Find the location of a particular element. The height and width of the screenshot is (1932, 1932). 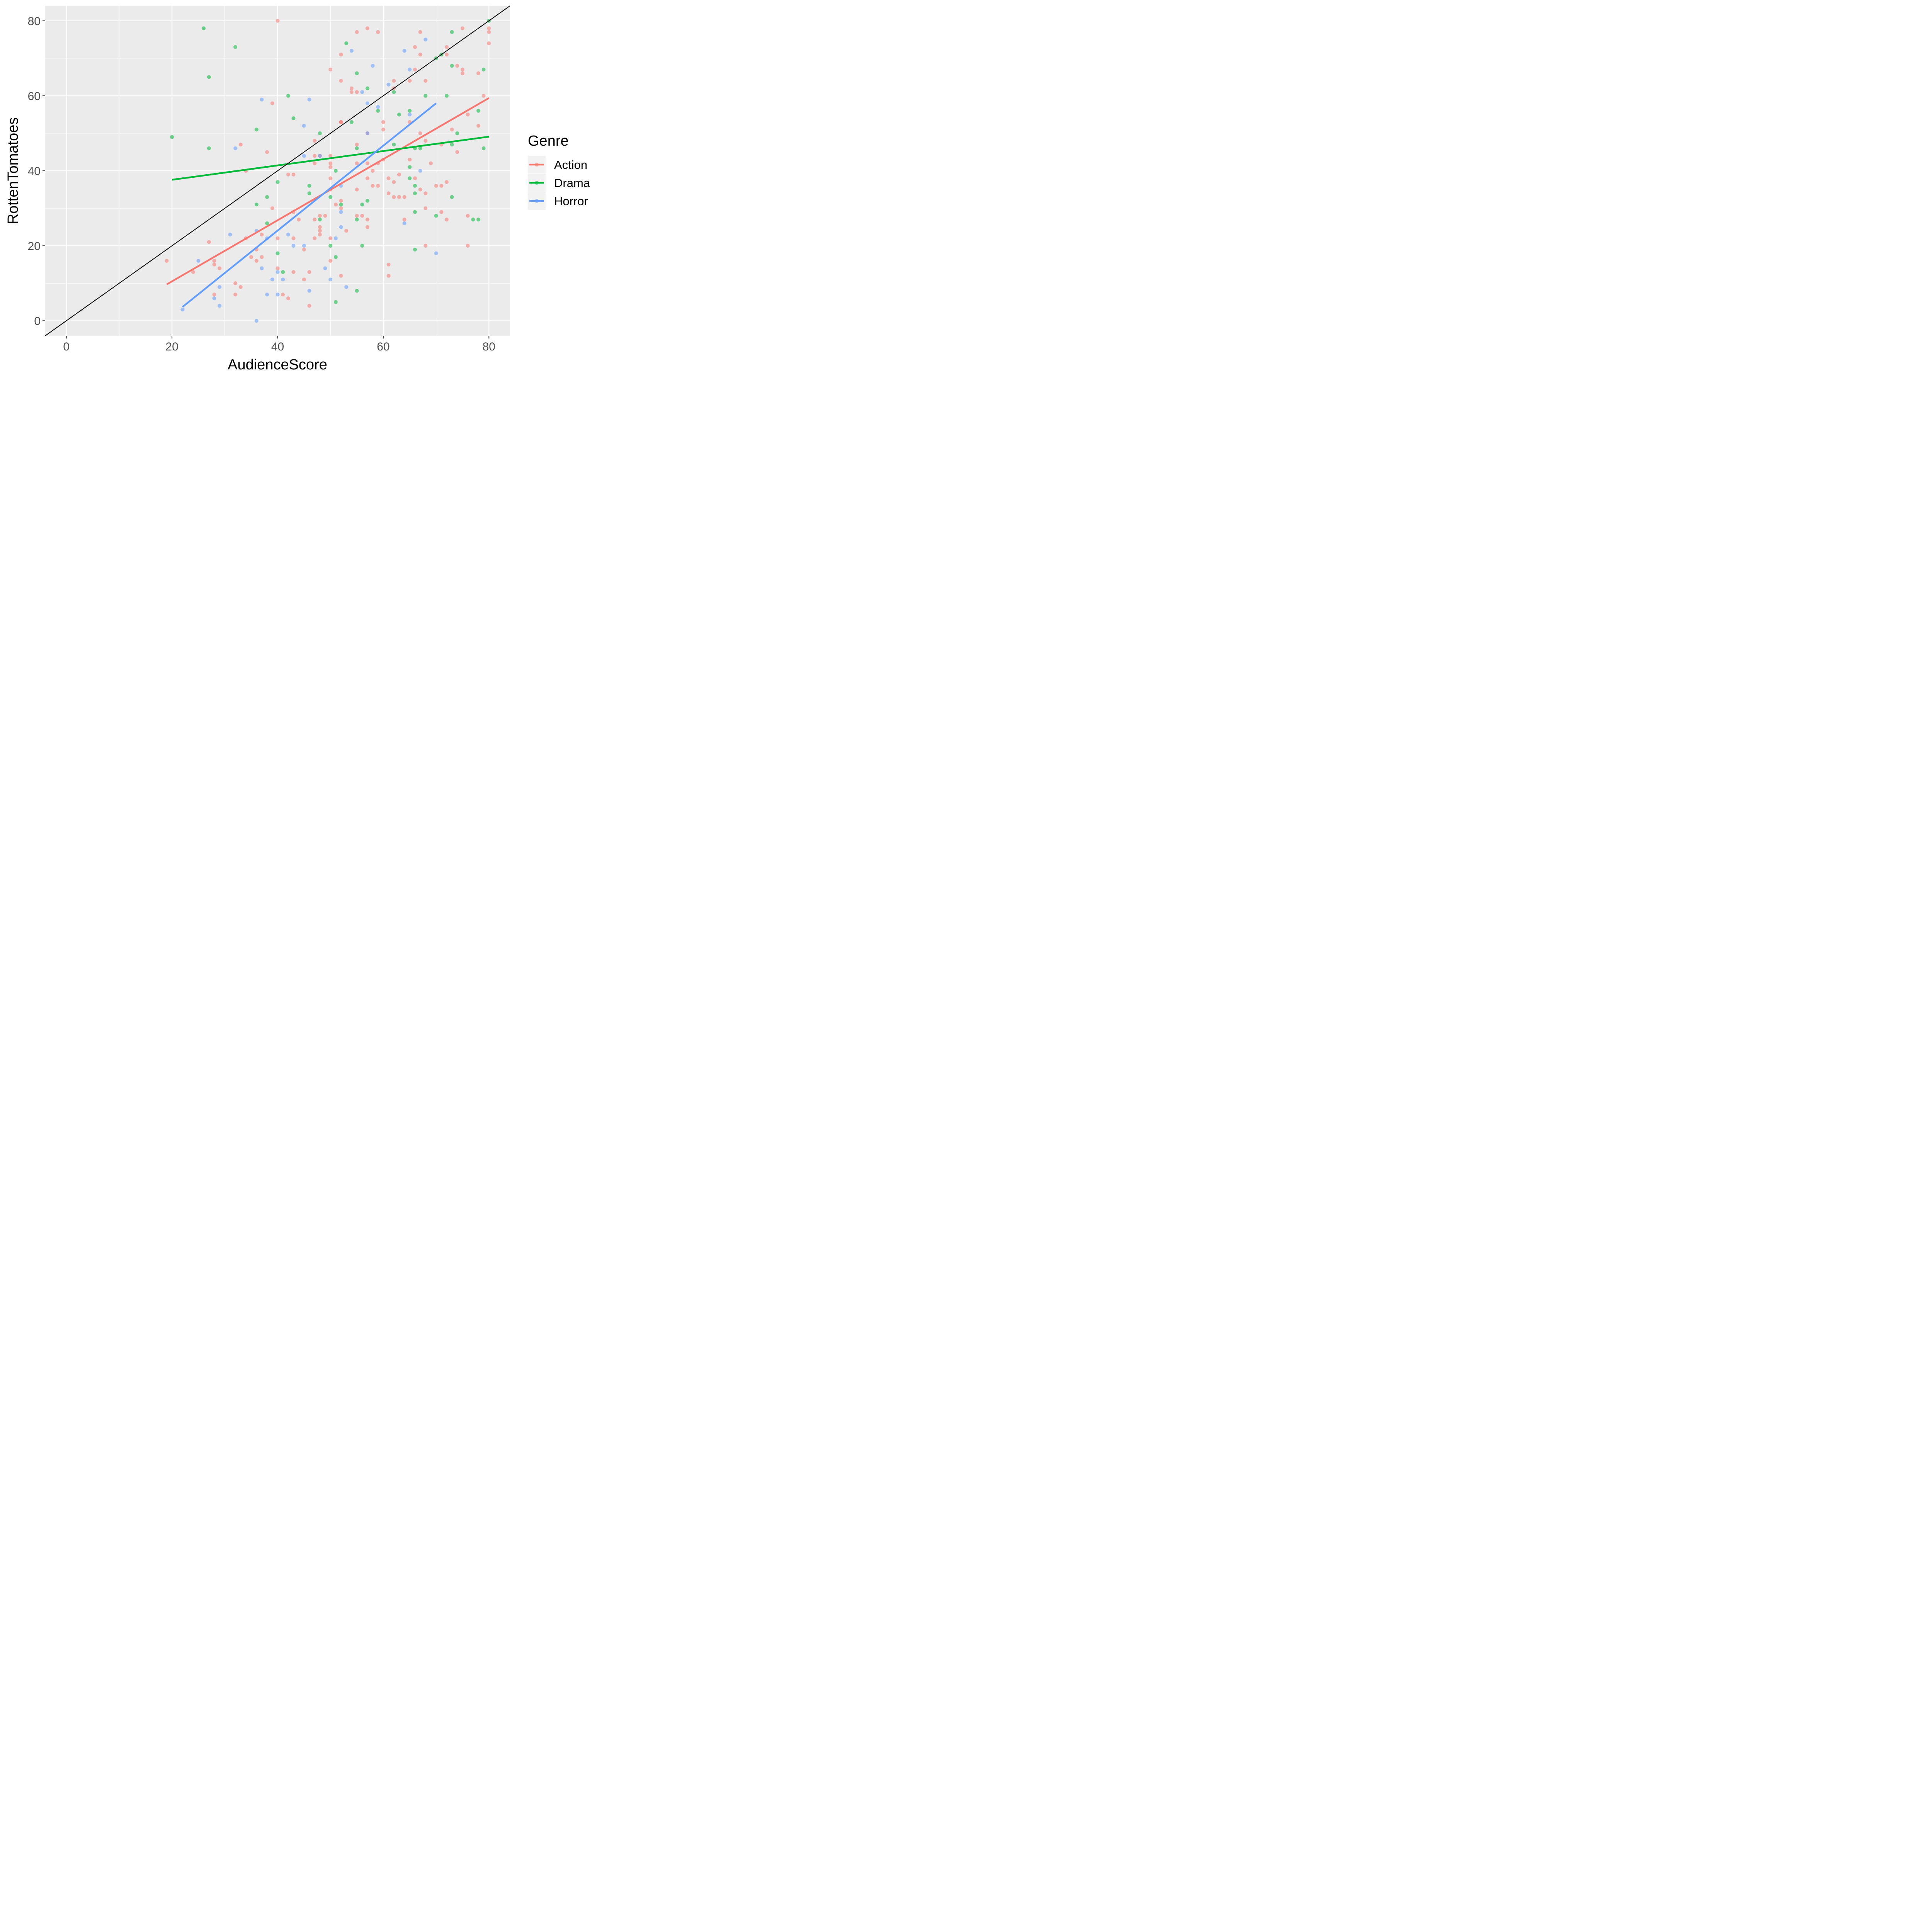

y-tick-label: 80 is located at coordinates (35, 21).